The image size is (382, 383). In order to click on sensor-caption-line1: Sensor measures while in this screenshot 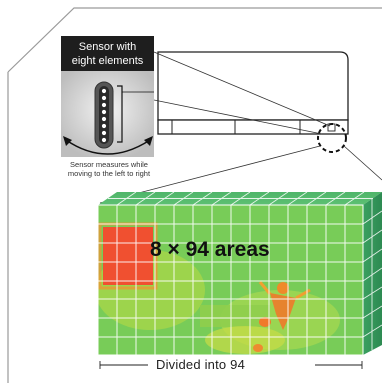, I will do `click(109, 164)`.